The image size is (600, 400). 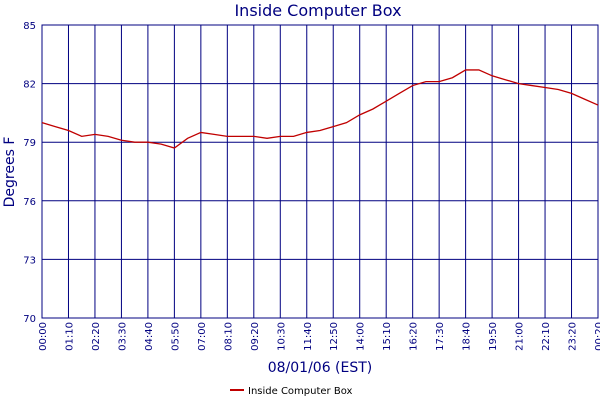 I want to click on chart-title: Inside Computer Box, so click(x=317, y=10).